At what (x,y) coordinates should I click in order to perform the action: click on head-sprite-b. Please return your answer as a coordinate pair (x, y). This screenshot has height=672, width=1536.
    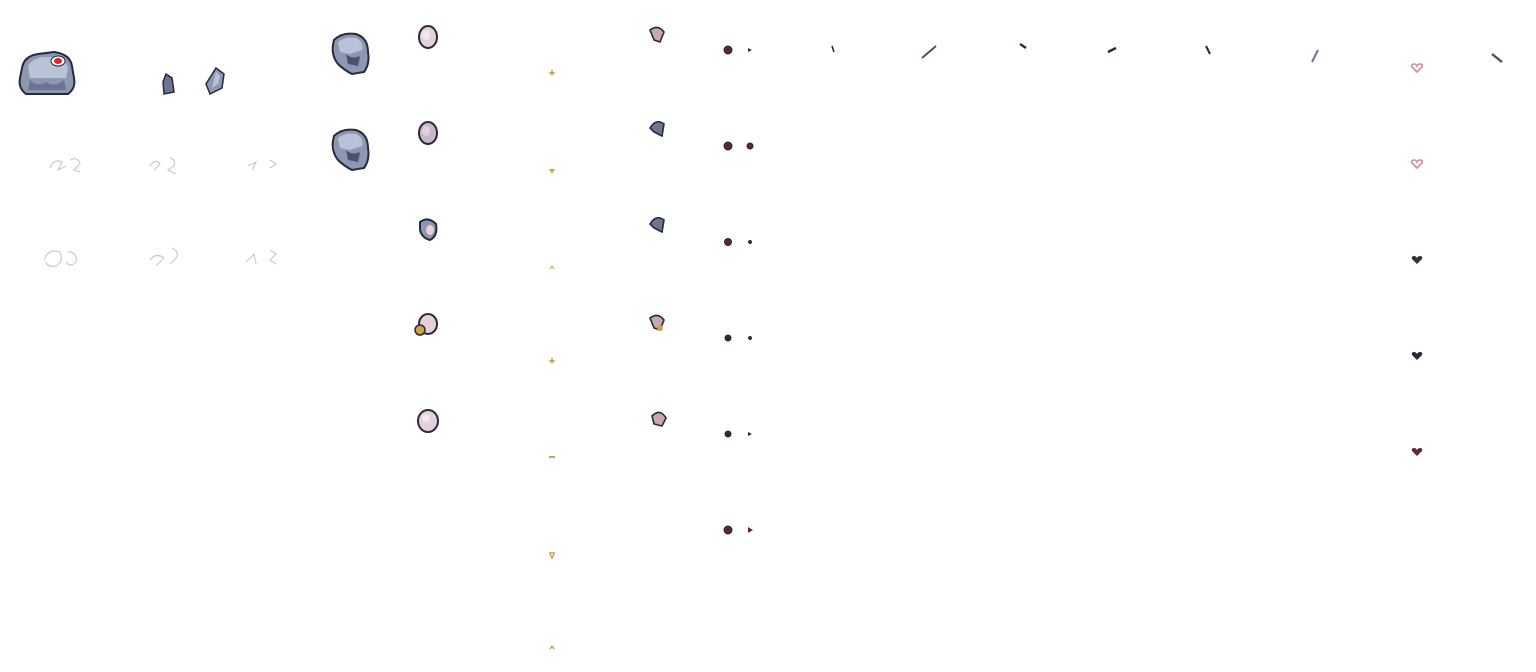
    Looking at the image, I should click on (350, 150).